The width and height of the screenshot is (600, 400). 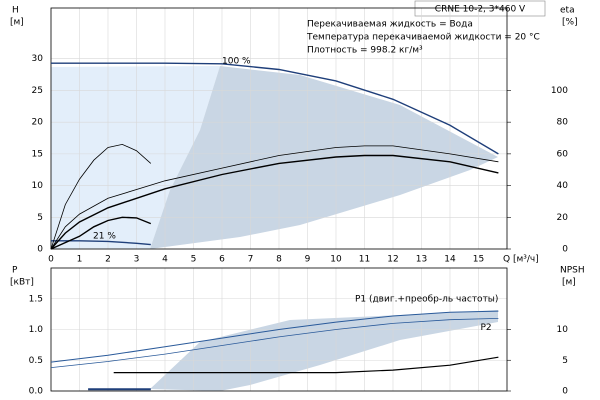 What do you see at coordinates (222, 260) in the screenshot?
I see `x-tick-label: 6` at bounding box center [222, 260].